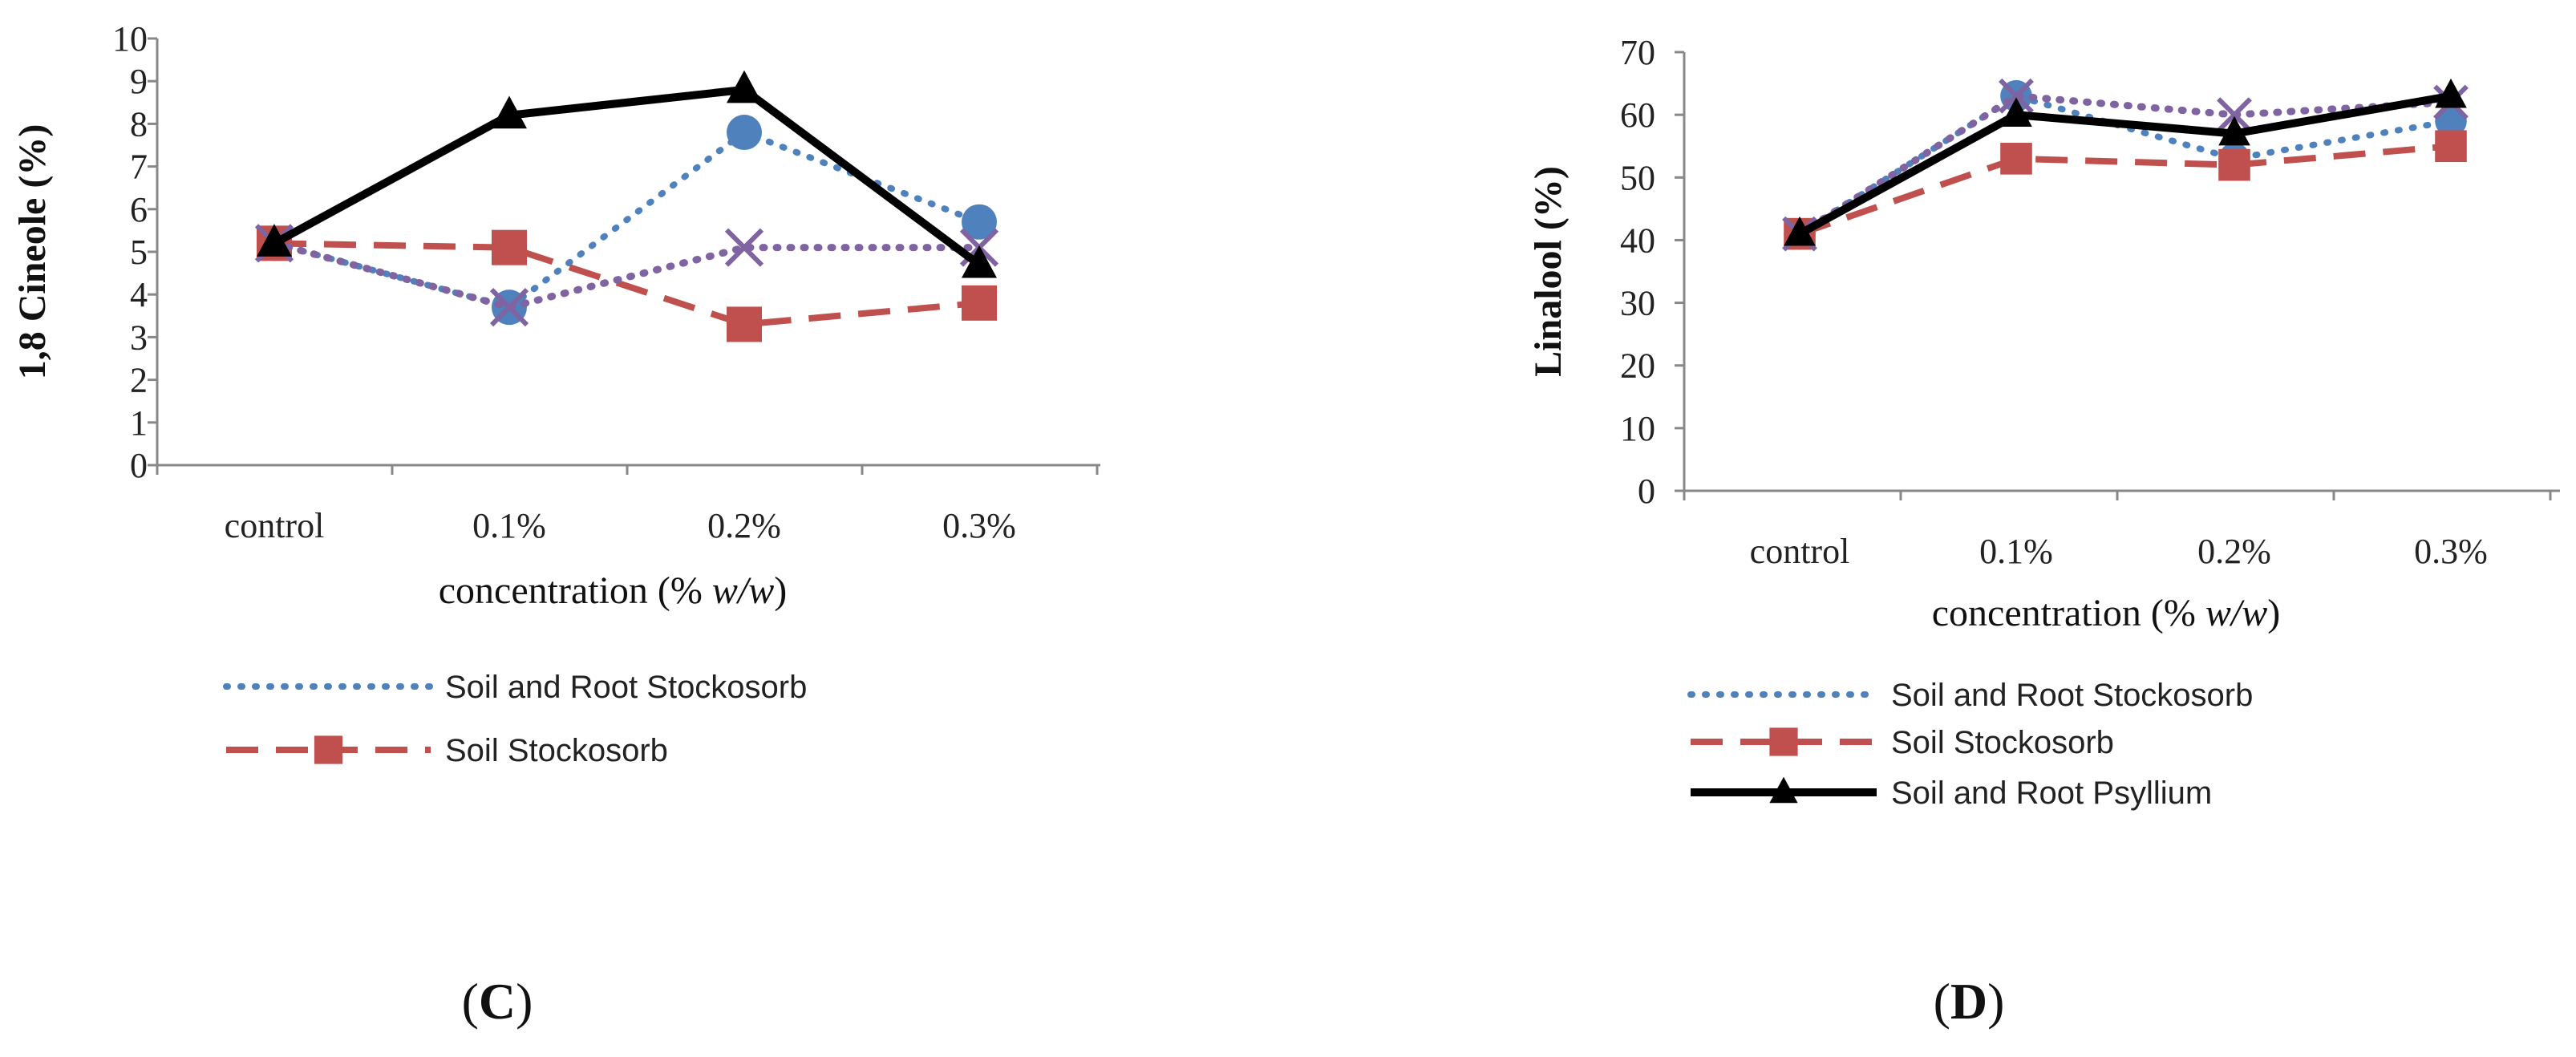 The width and height of the screenshot is (2576, 1057). What do you see at coordinates (139, 295) in the screenshot?
I see `y-tick-label: 4` at bounding box center [139, 295].